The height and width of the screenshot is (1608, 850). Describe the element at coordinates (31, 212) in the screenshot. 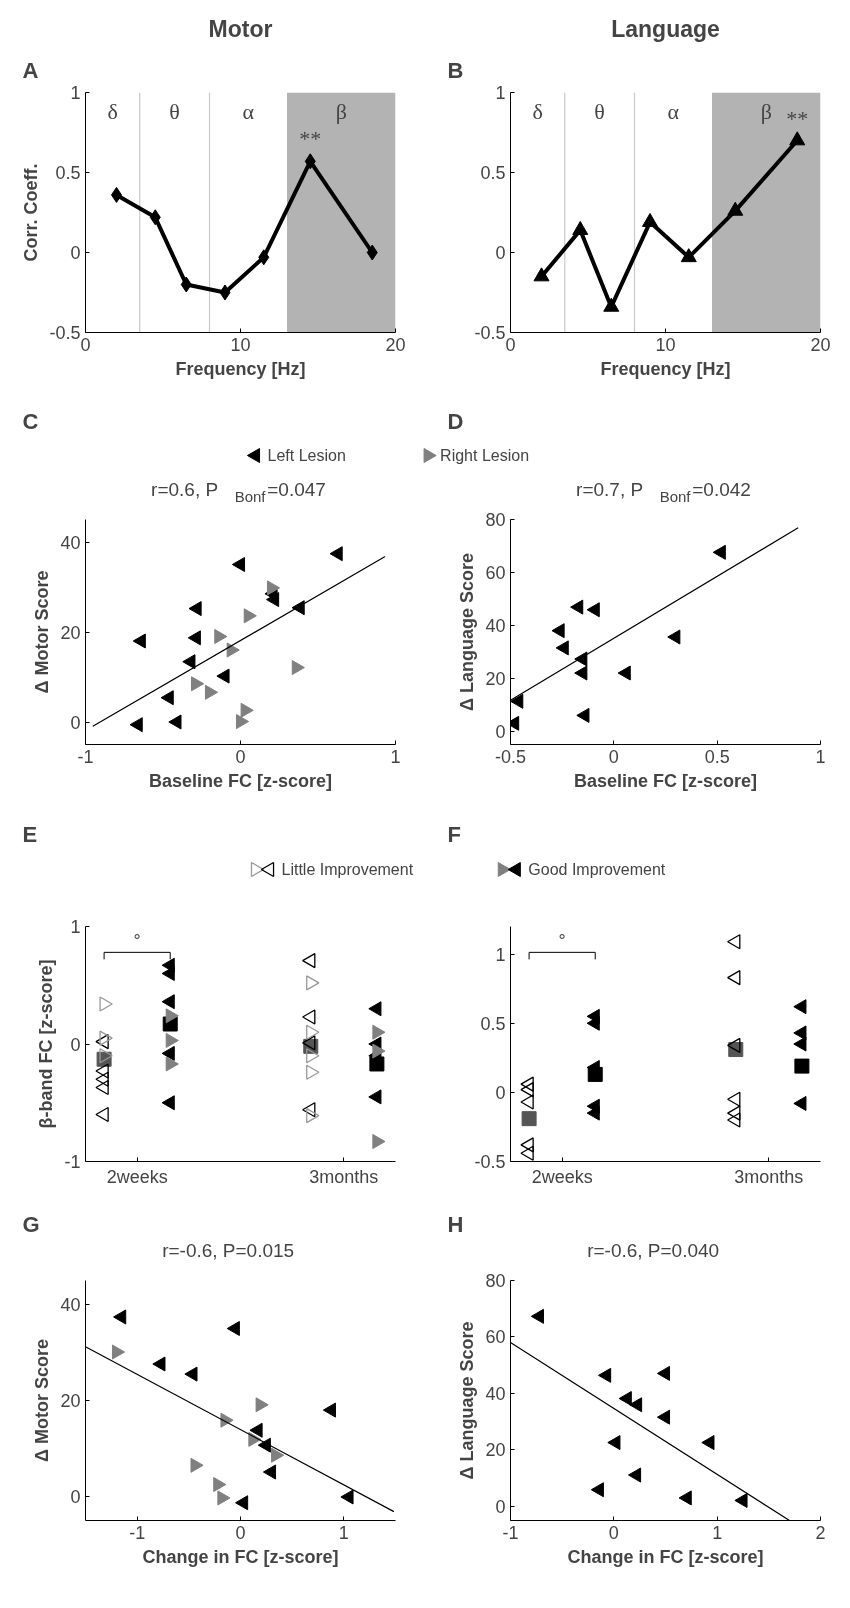

I see `y-axis-title: Corr. Coeff.` at that location.